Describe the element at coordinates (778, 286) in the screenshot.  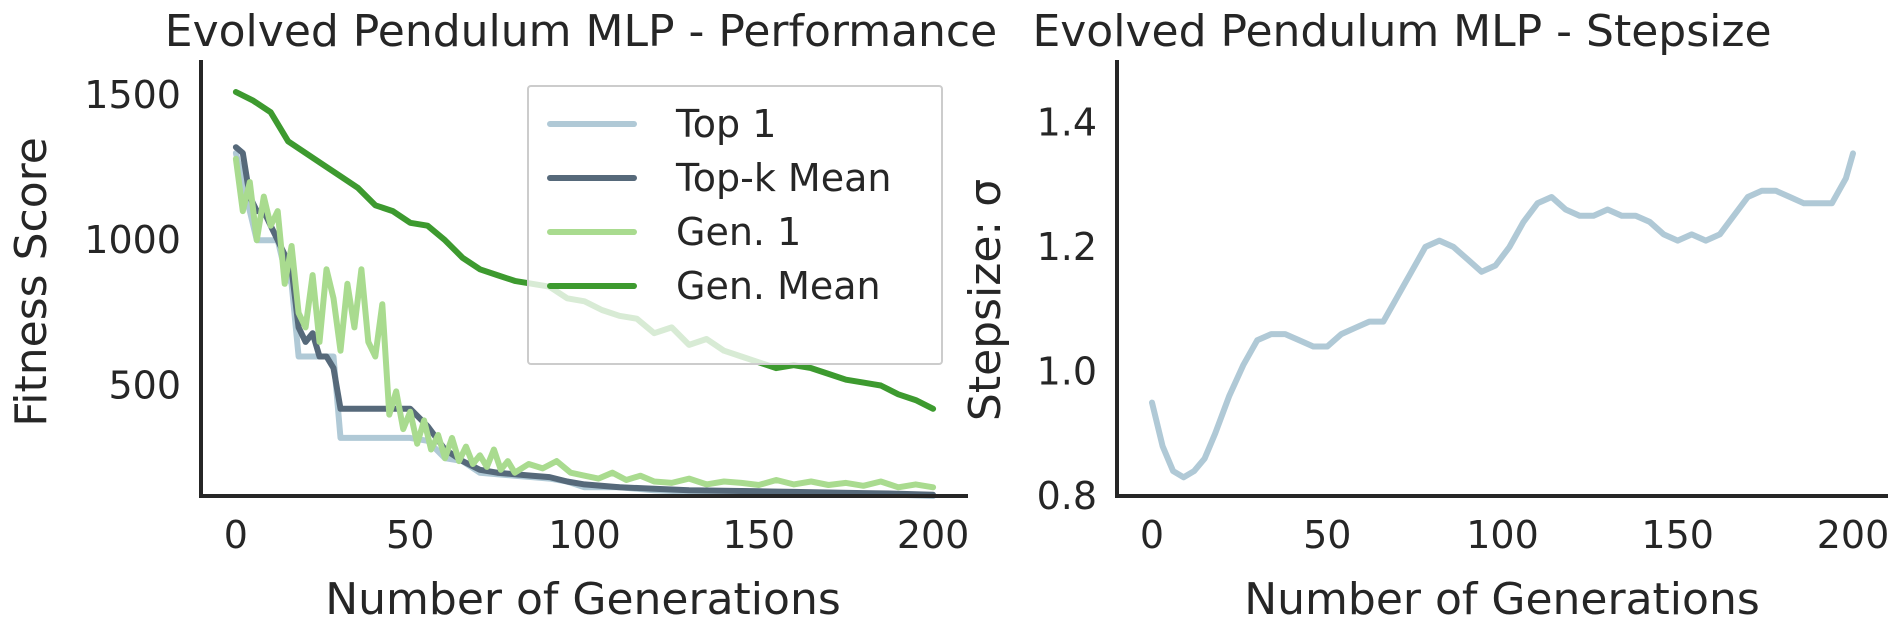
I see `legend-label: Gen. Mean` at that location.